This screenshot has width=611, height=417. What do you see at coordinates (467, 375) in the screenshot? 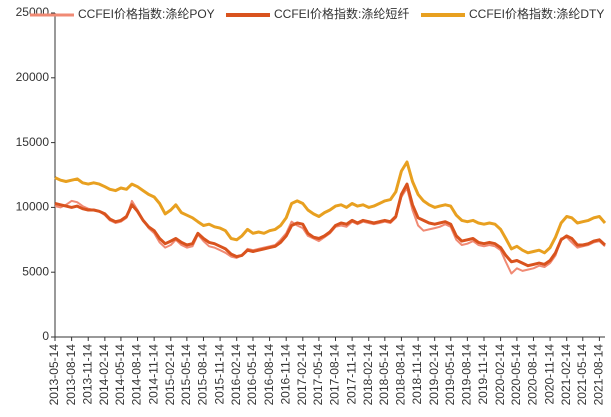
I see `x-tick-label: 2019-08-14` at bounding box center [467, 375].